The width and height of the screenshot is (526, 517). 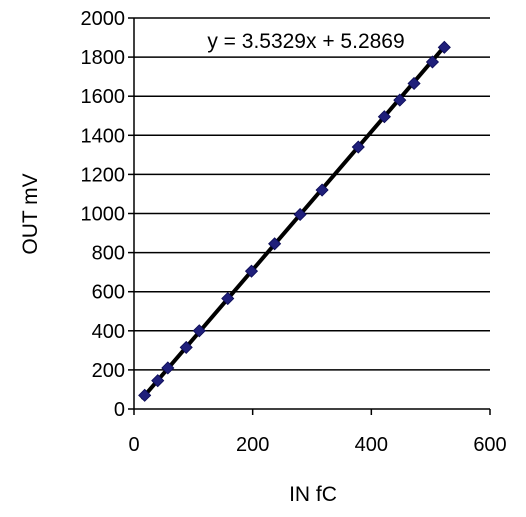 I want to click on x-tick-label: 400, so click(x=371, y=445).